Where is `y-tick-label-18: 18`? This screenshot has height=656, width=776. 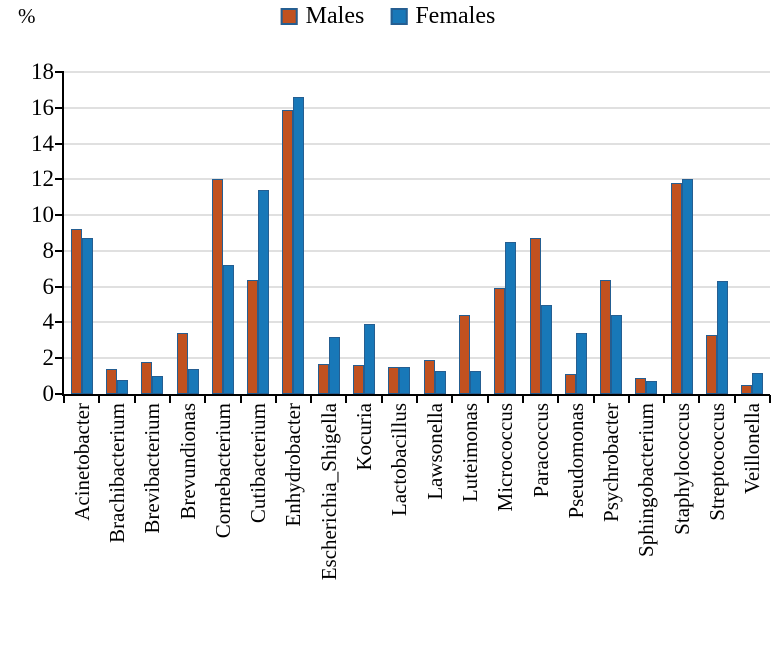 y-tick-label-18: 18 is located at coordinates (42, 71).